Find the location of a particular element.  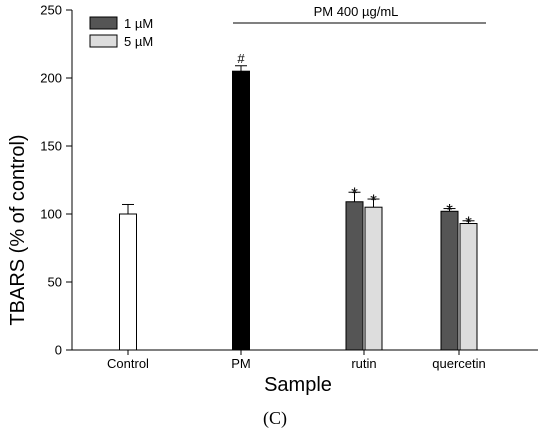

x-tick-label: Control is located at coordinates (128, 363).